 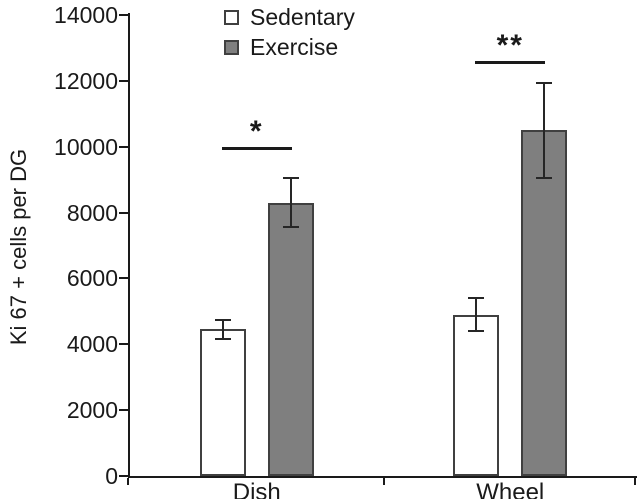 What do you see at coordinates (92, 212) in the screenshot?
I see `y-tick-label: 8000` at bounding box center [92, 212].